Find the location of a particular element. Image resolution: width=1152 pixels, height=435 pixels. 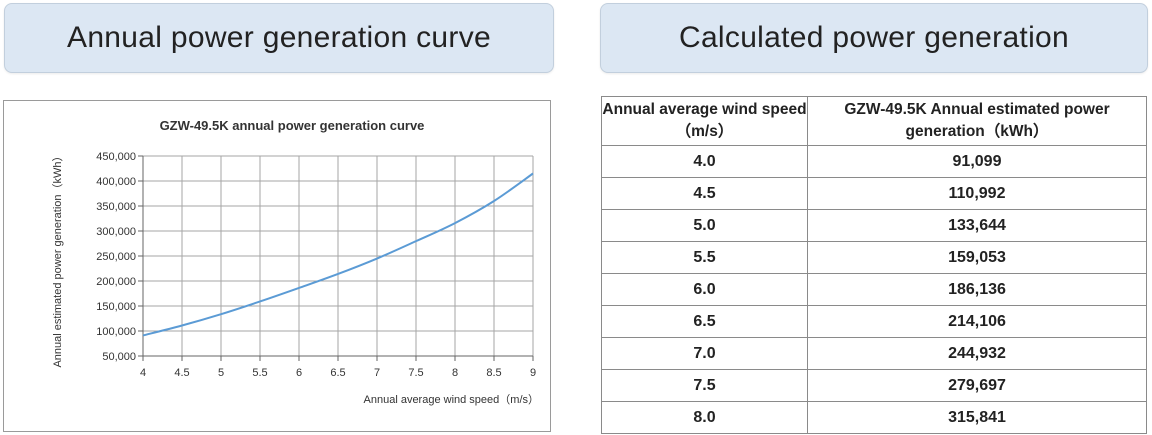

power-cell: 279,697 is located at coordinates (977, 385).